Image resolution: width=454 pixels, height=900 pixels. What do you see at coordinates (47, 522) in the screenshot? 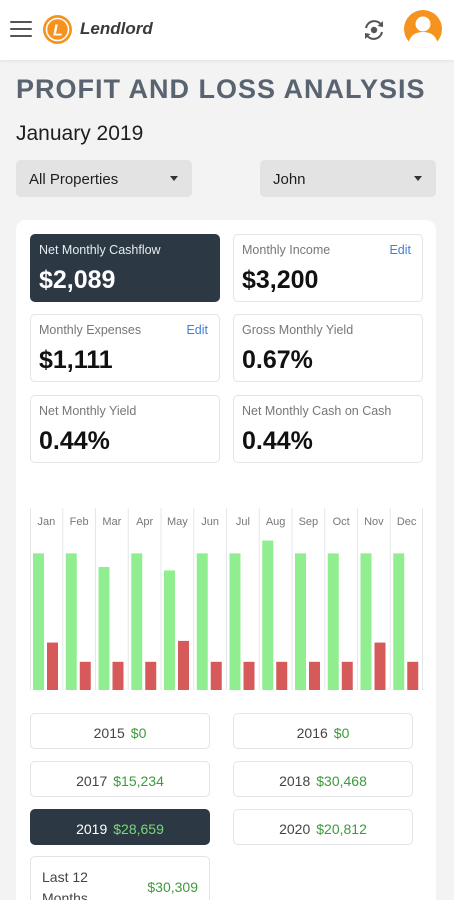
I see `month-label: Jan` at bounding box center [47, 522].